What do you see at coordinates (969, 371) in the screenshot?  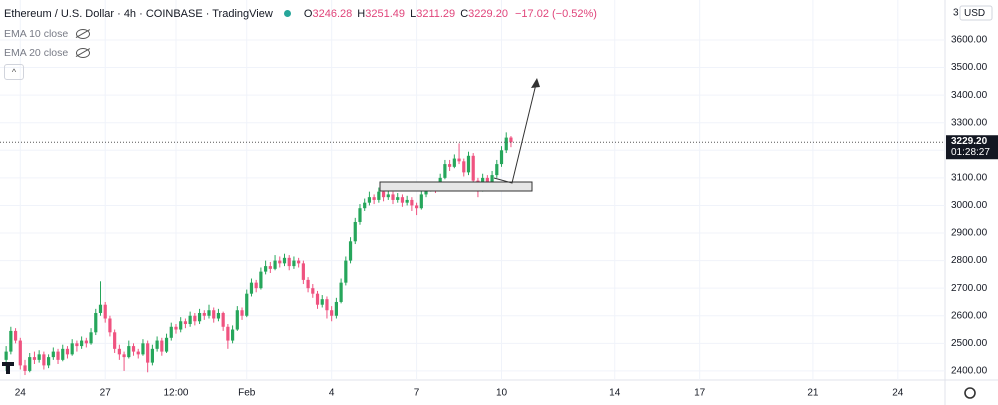 I see `y-tick-label: 2400.00` at bounding box center [969, 371].